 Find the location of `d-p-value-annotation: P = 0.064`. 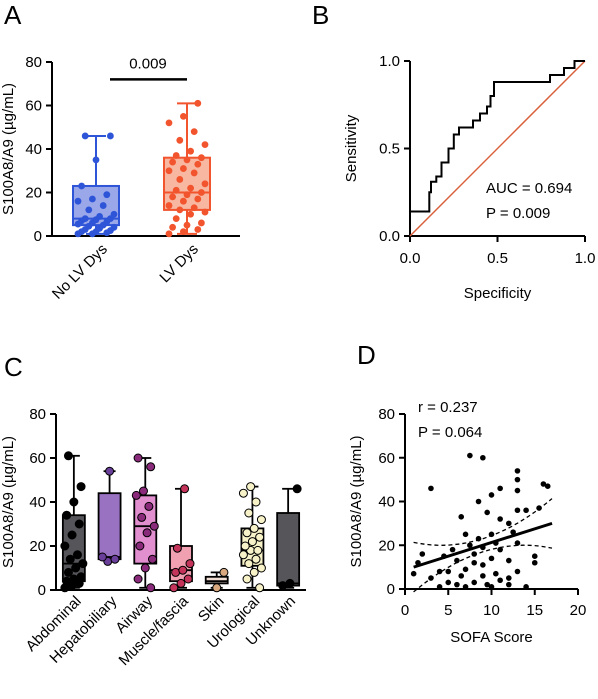

d-p-value-annotation: P = 0.064 is located at coordinates (450, 432).